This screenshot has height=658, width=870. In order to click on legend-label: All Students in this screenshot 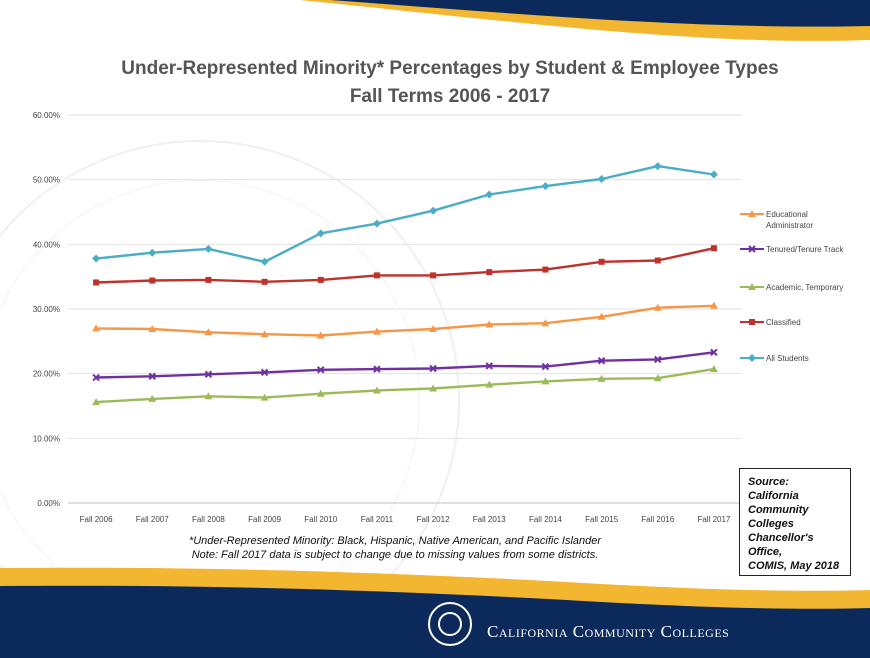, I will do `click(787, 358)`.